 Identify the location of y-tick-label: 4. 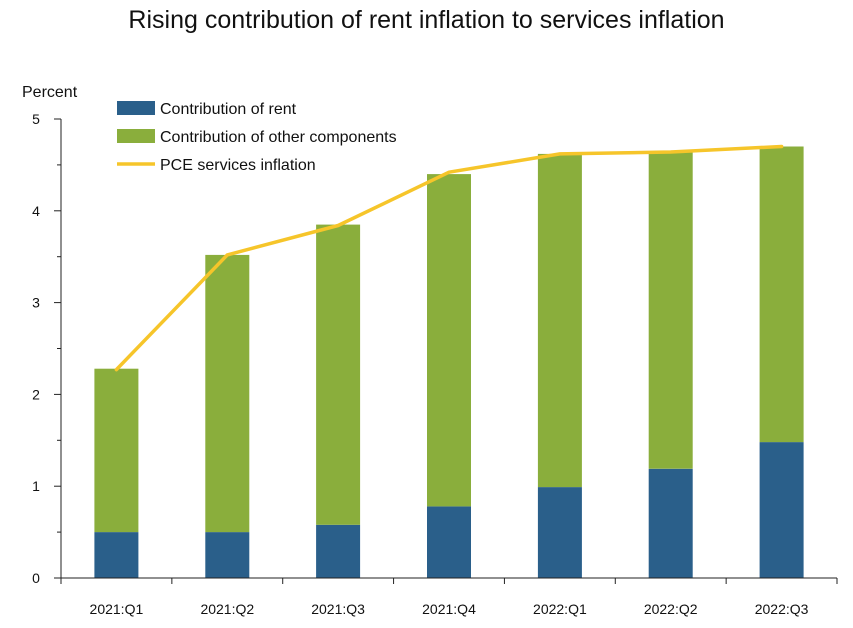
(36, 211).